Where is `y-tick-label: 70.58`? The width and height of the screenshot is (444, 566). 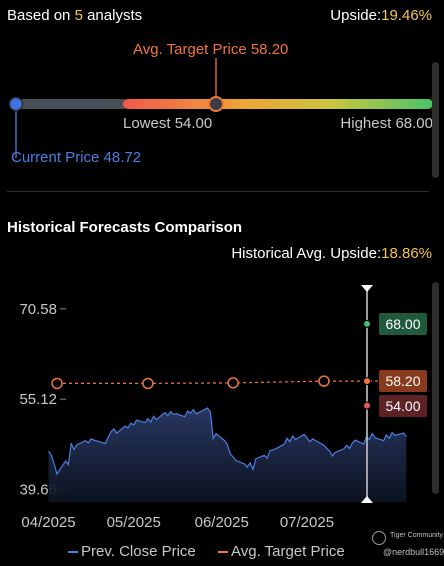
y-tick-label: 70.58 is located at coordinates (38, 309).